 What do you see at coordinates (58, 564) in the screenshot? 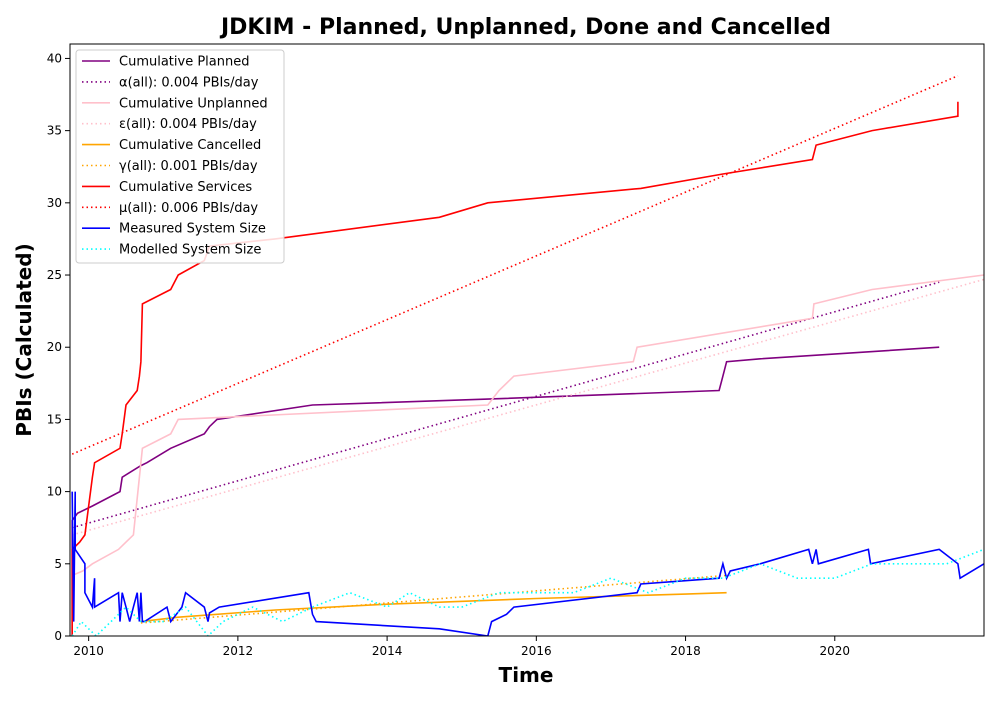
I see `y-tick-label: 5` at bounding box center [58, 564].